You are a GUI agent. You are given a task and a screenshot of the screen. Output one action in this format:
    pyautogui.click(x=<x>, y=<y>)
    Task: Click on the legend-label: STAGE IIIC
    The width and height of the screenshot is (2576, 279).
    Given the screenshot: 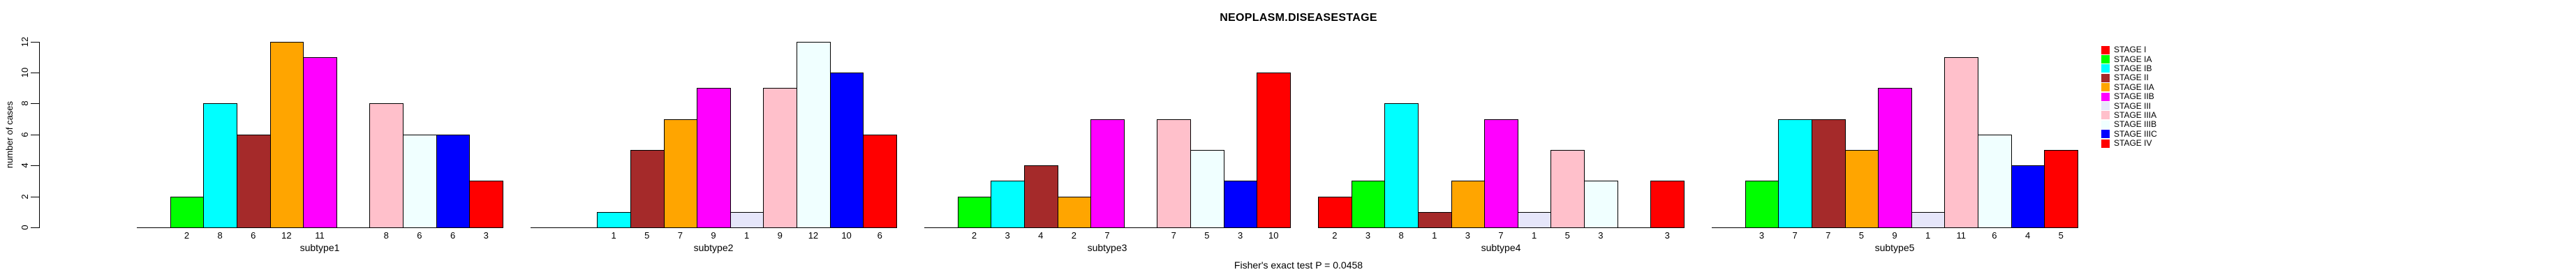 What is the action you would take?
    pyautogui.click(x=2135, y=133)
    